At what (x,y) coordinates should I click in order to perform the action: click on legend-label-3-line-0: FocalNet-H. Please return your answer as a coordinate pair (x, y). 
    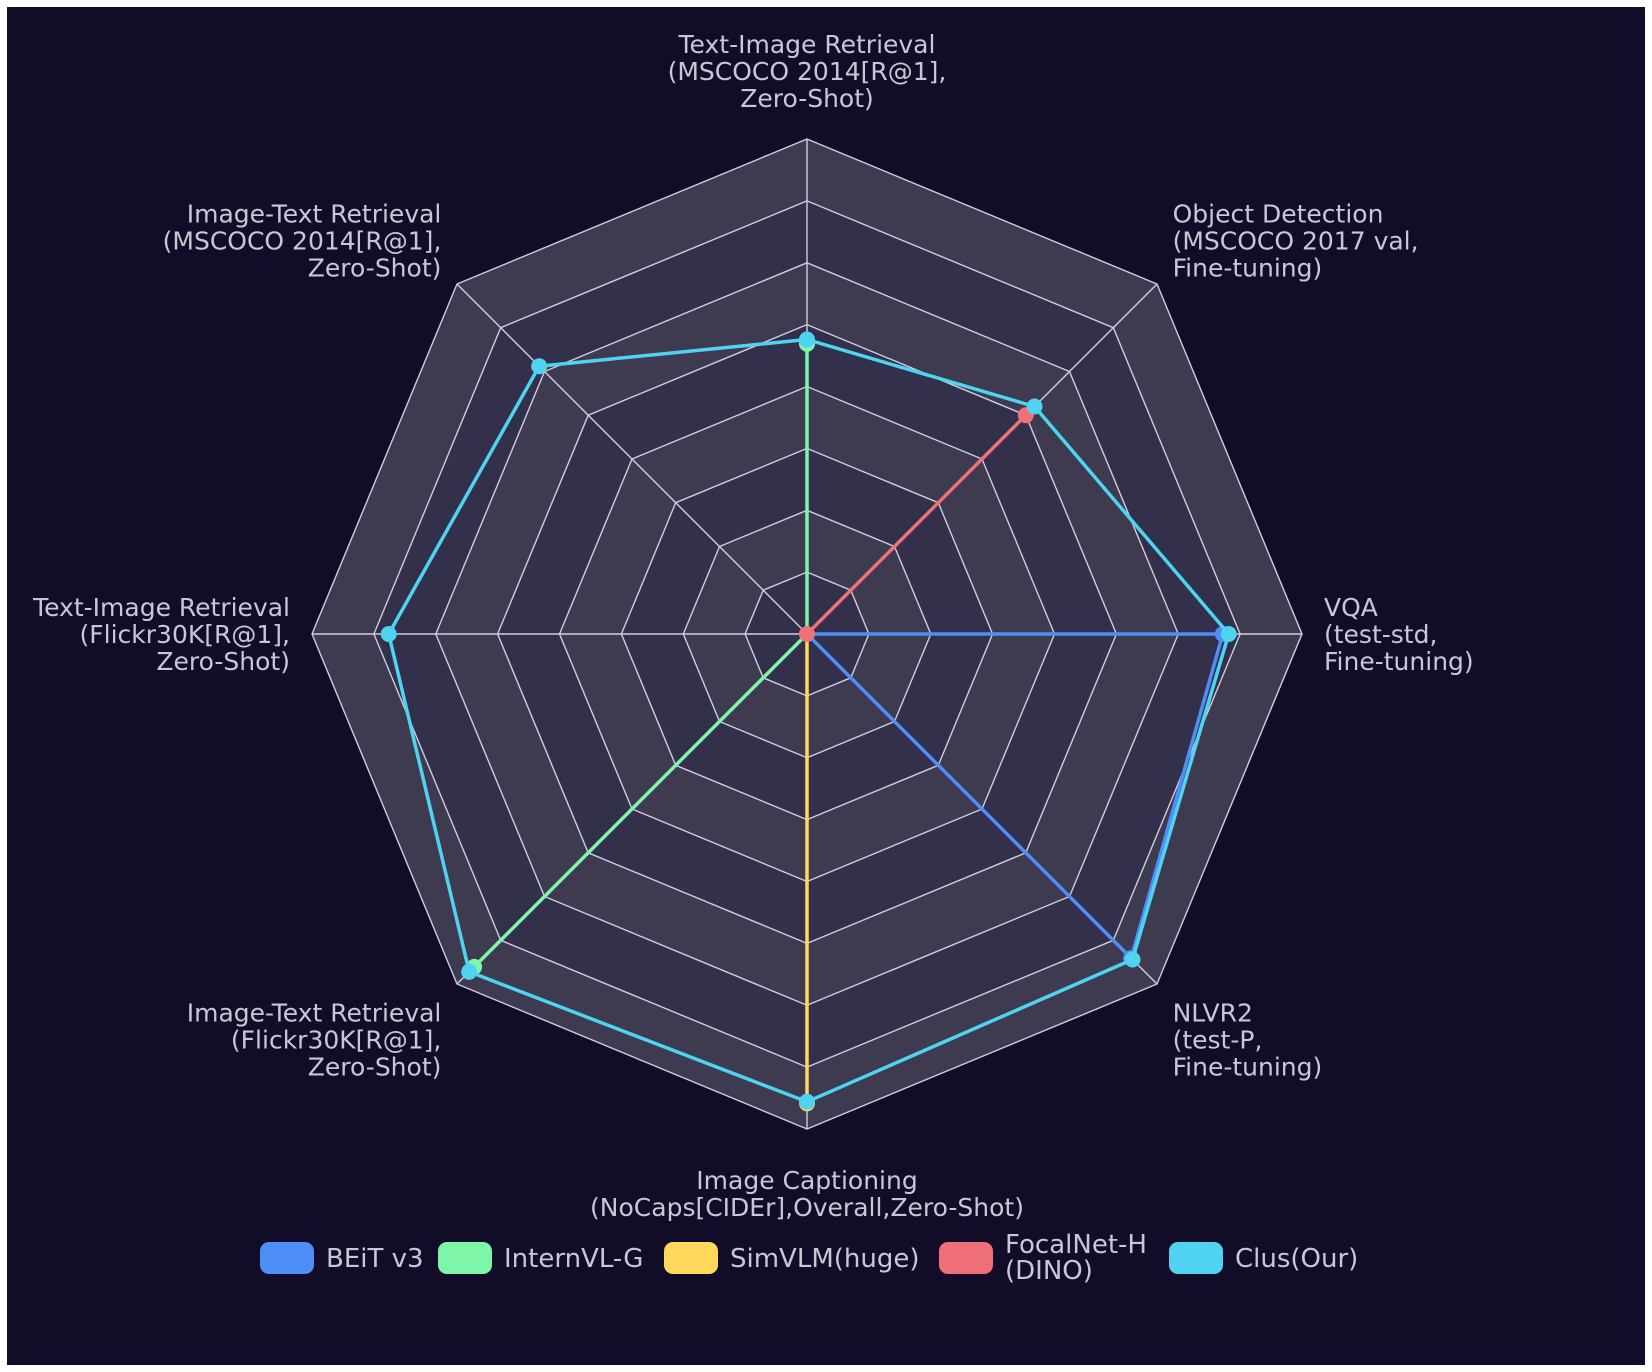
    Looking at the image, I should click on (1076, 1245).